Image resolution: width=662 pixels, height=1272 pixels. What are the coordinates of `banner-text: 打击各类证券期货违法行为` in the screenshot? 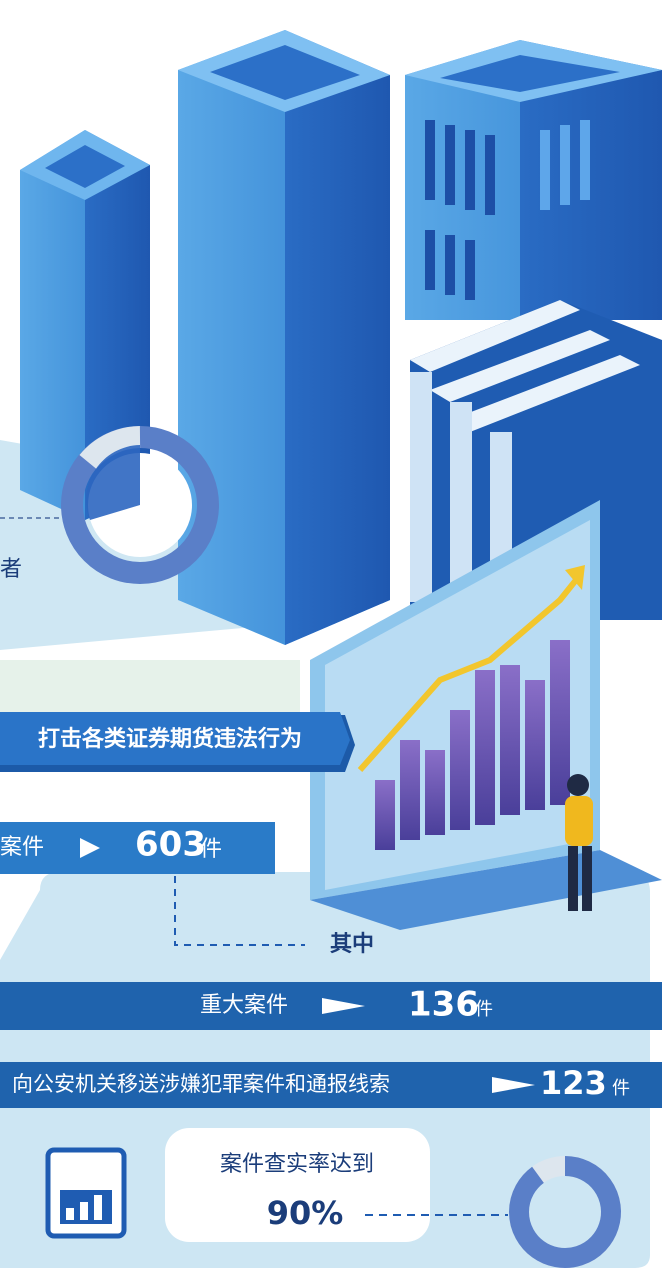 It's located at (170, 739).